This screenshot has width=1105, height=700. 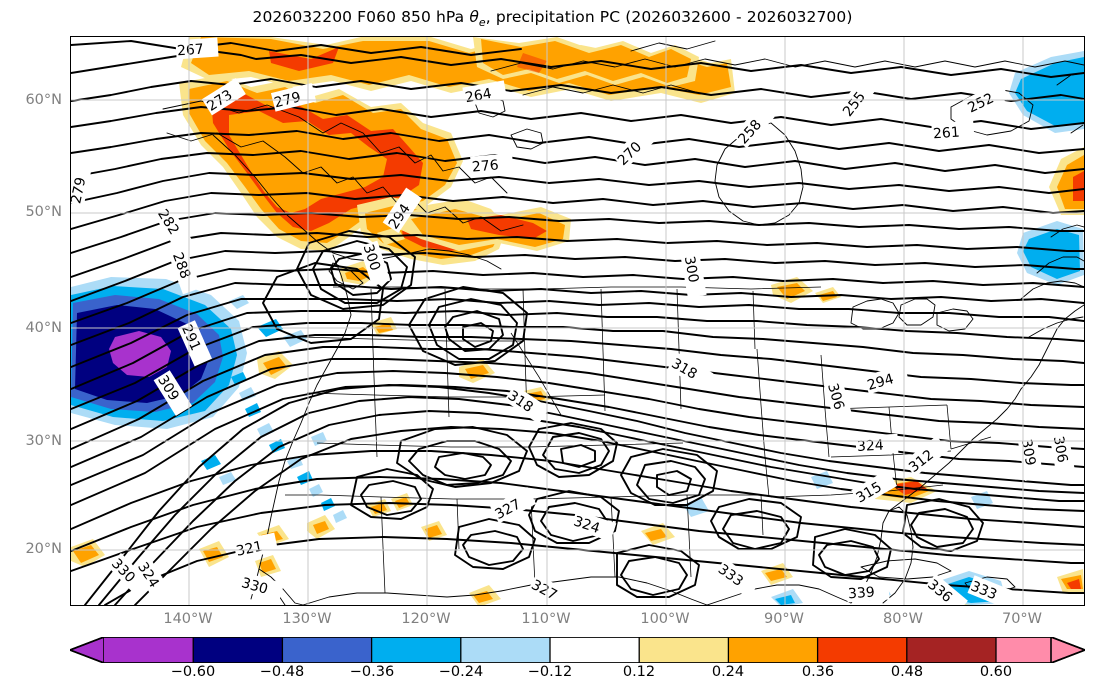 I want to click on contour-label-300-b: 300, so click(x=691, y=269).